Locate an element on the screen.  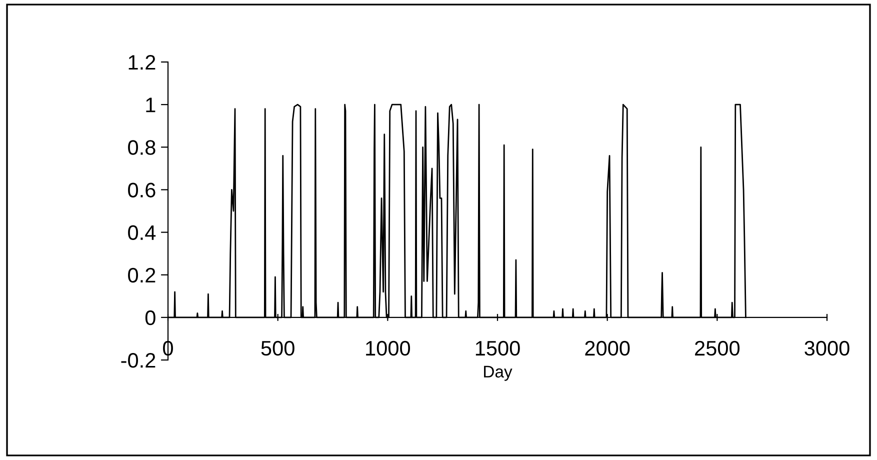
y-tick-label: 0.8 is located at coordinates (142, 147).